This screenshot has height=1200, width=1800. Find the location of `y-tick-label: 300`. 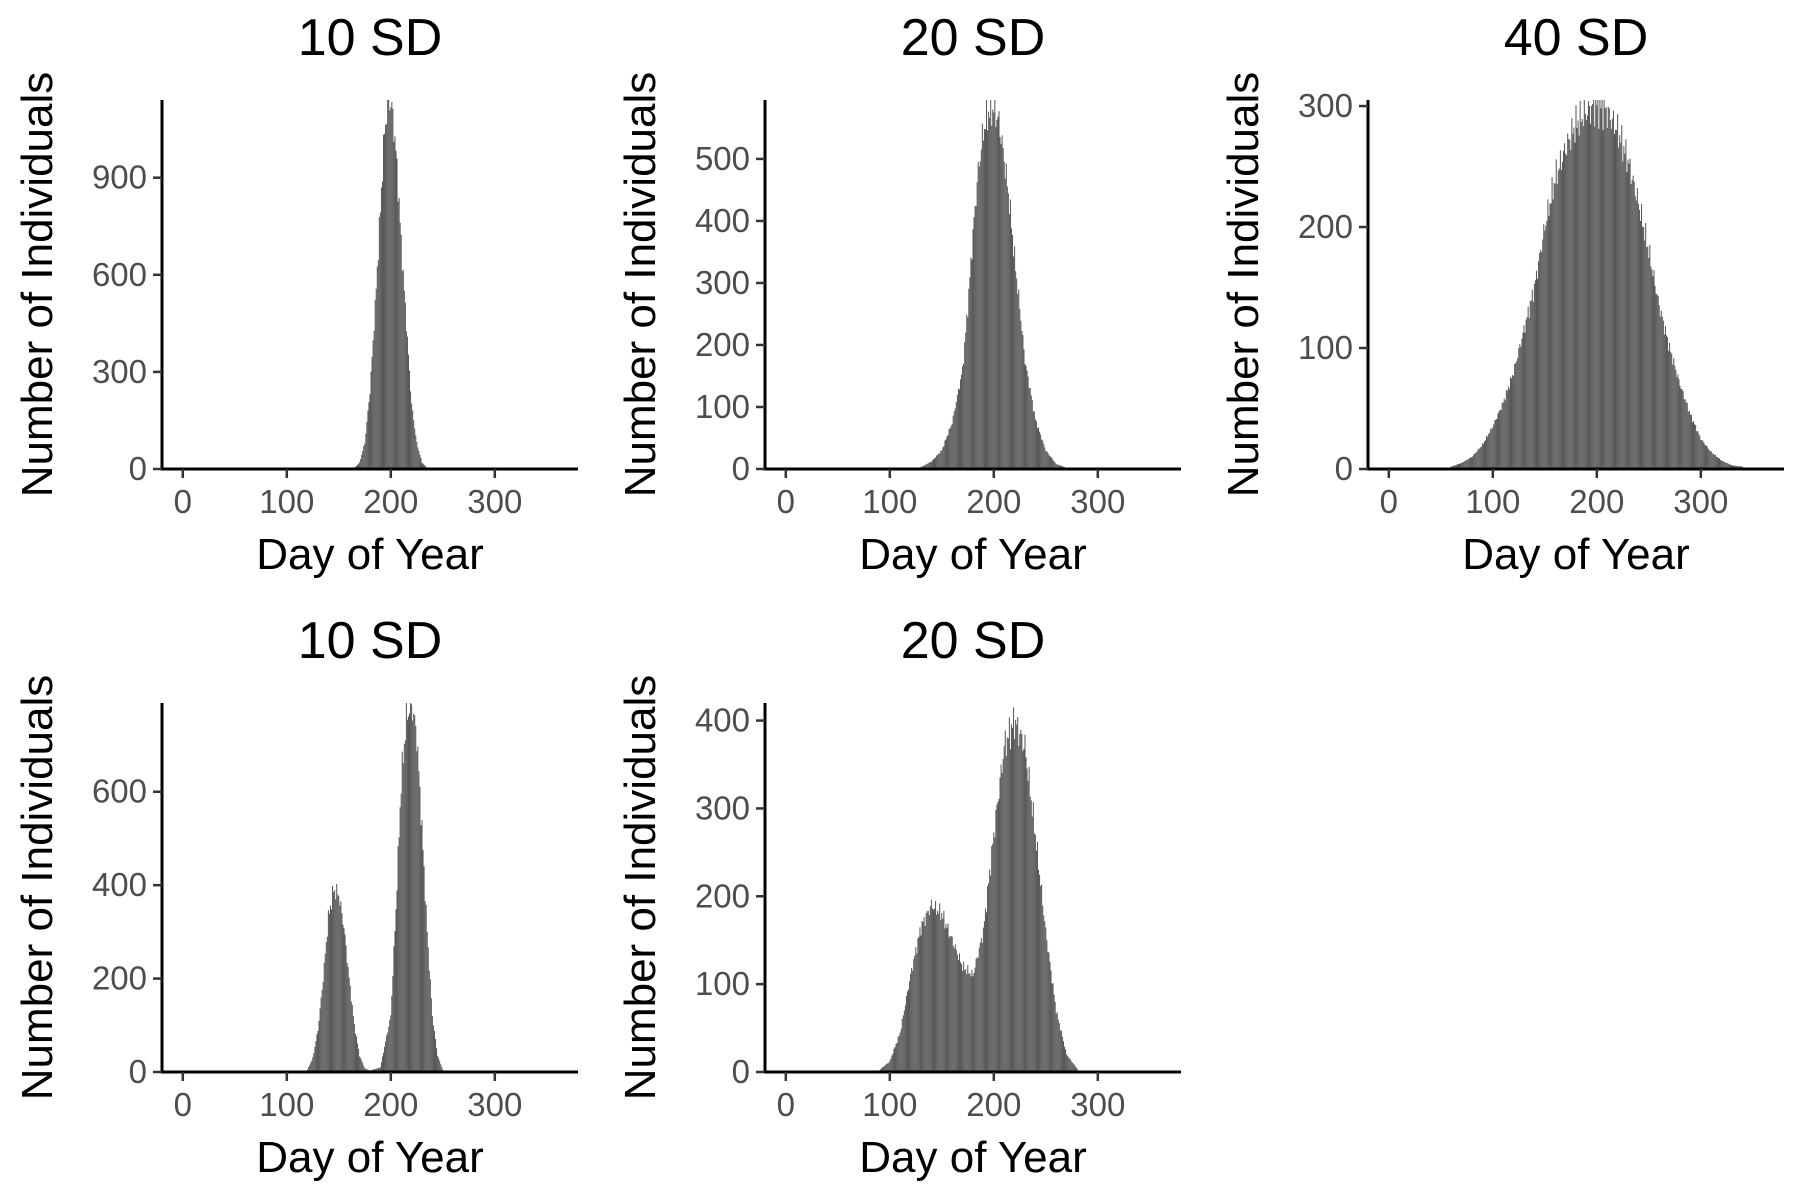

y-tick-label: 300 is located at coordinates (722, 282).